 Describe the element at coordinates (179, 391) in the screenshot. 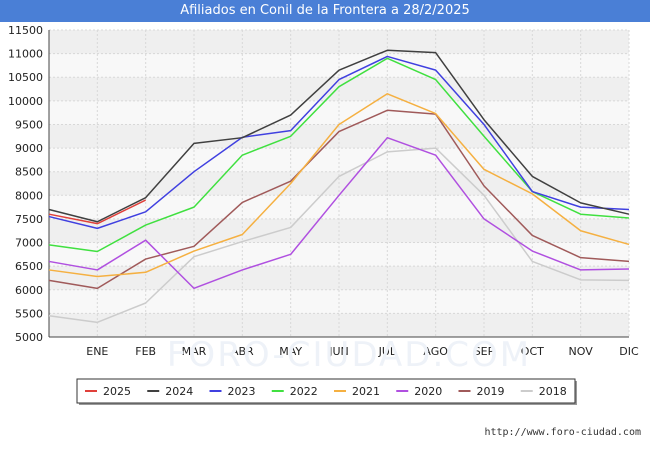

I see `legend-label-2024: 2024` at that location.